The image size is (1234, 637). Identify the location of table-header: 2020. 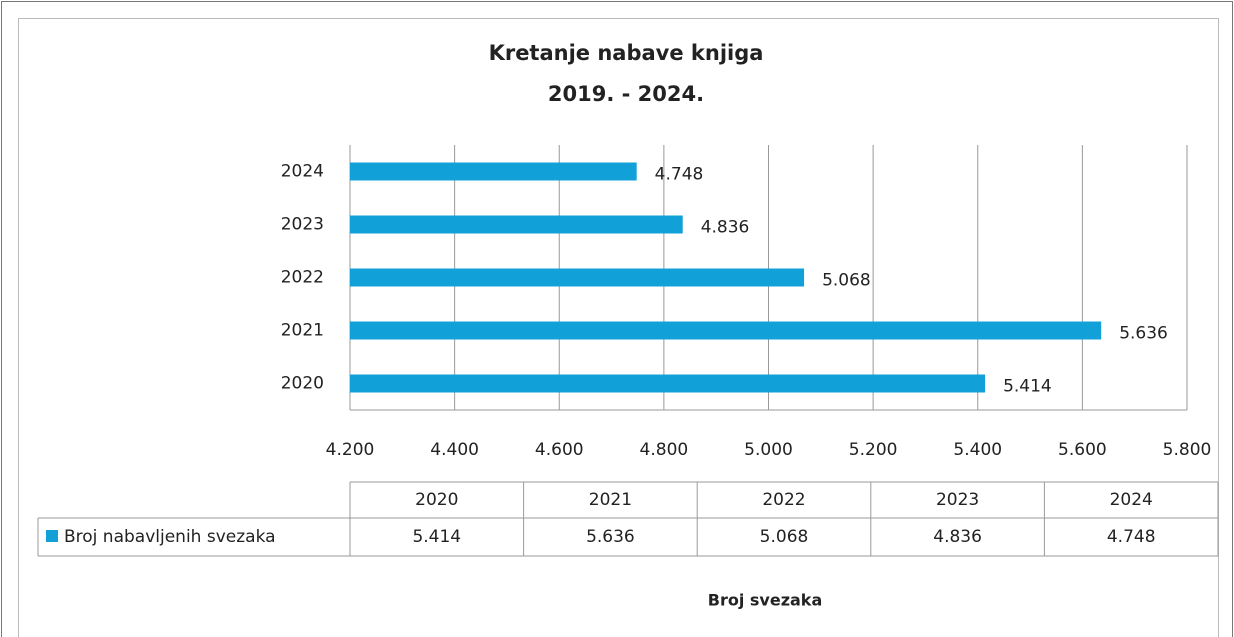
(436, 500).